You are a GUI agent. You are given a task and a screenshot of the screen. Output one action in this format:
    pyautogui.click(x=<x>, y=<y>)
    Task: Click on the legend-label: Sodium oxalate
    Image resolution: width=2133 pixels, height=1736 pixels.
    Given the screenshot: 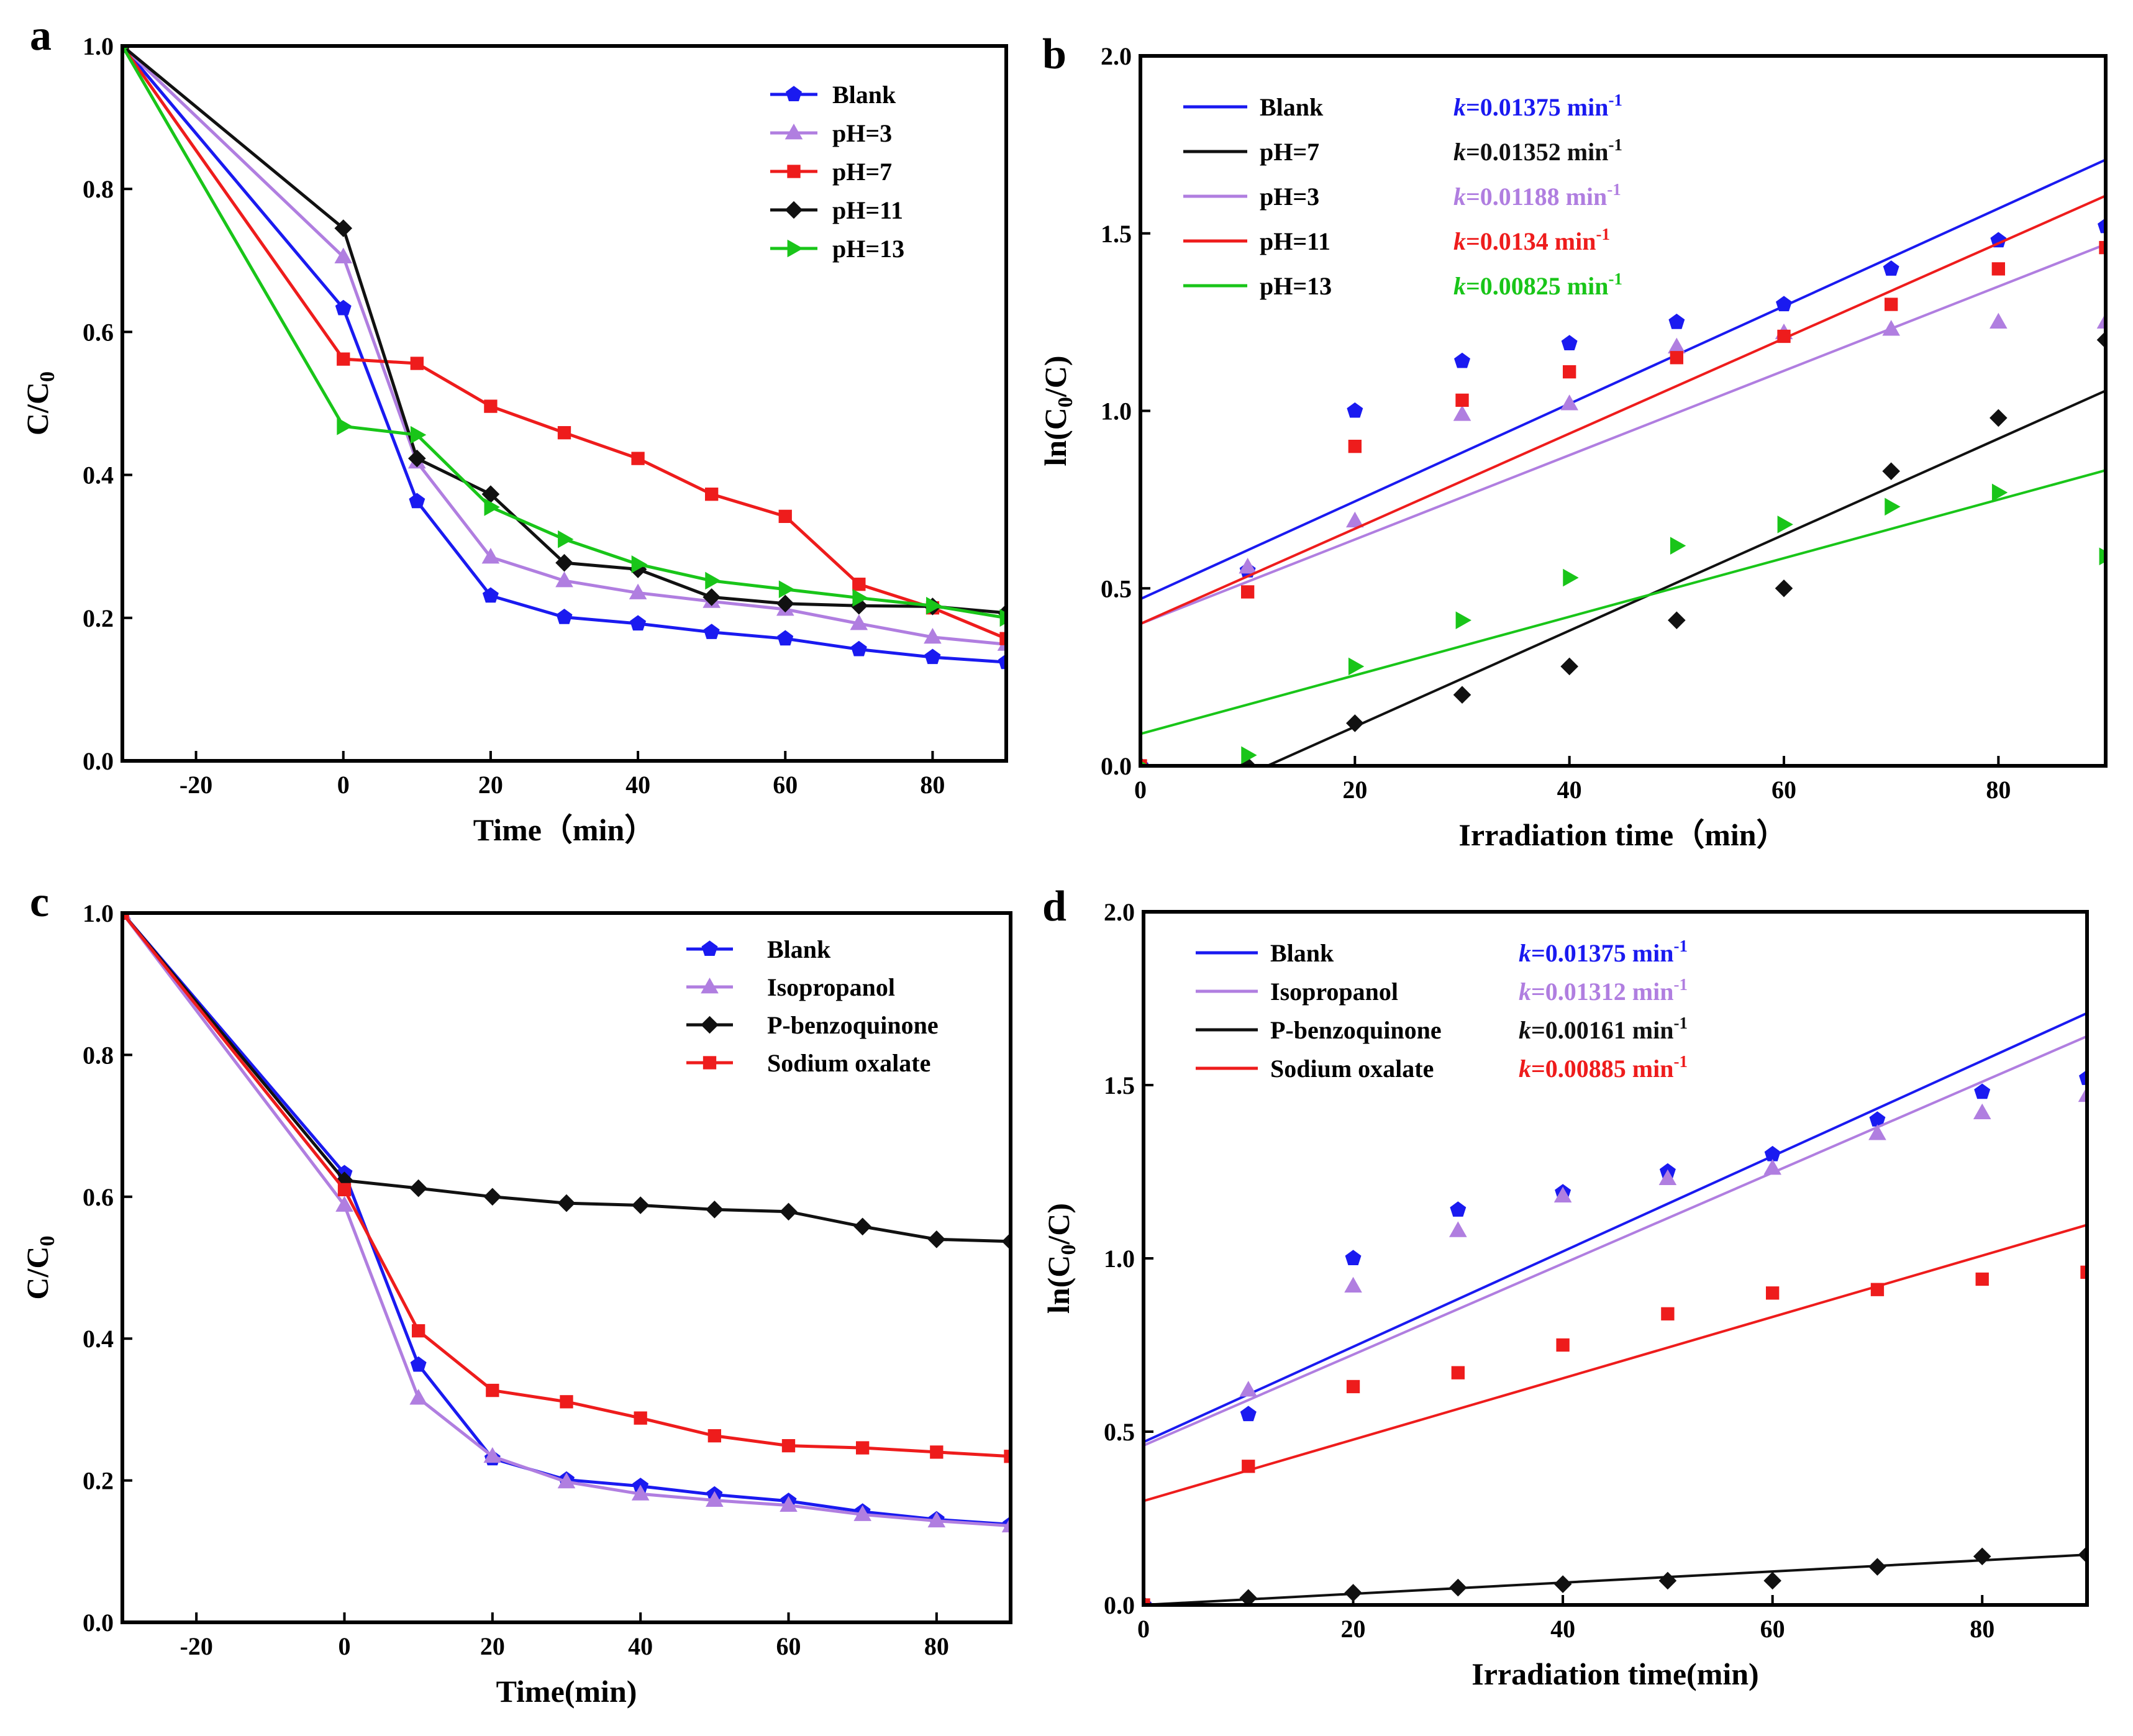 What is the action you would take?
    pyautogui.click(x=1352, y=1069)
    